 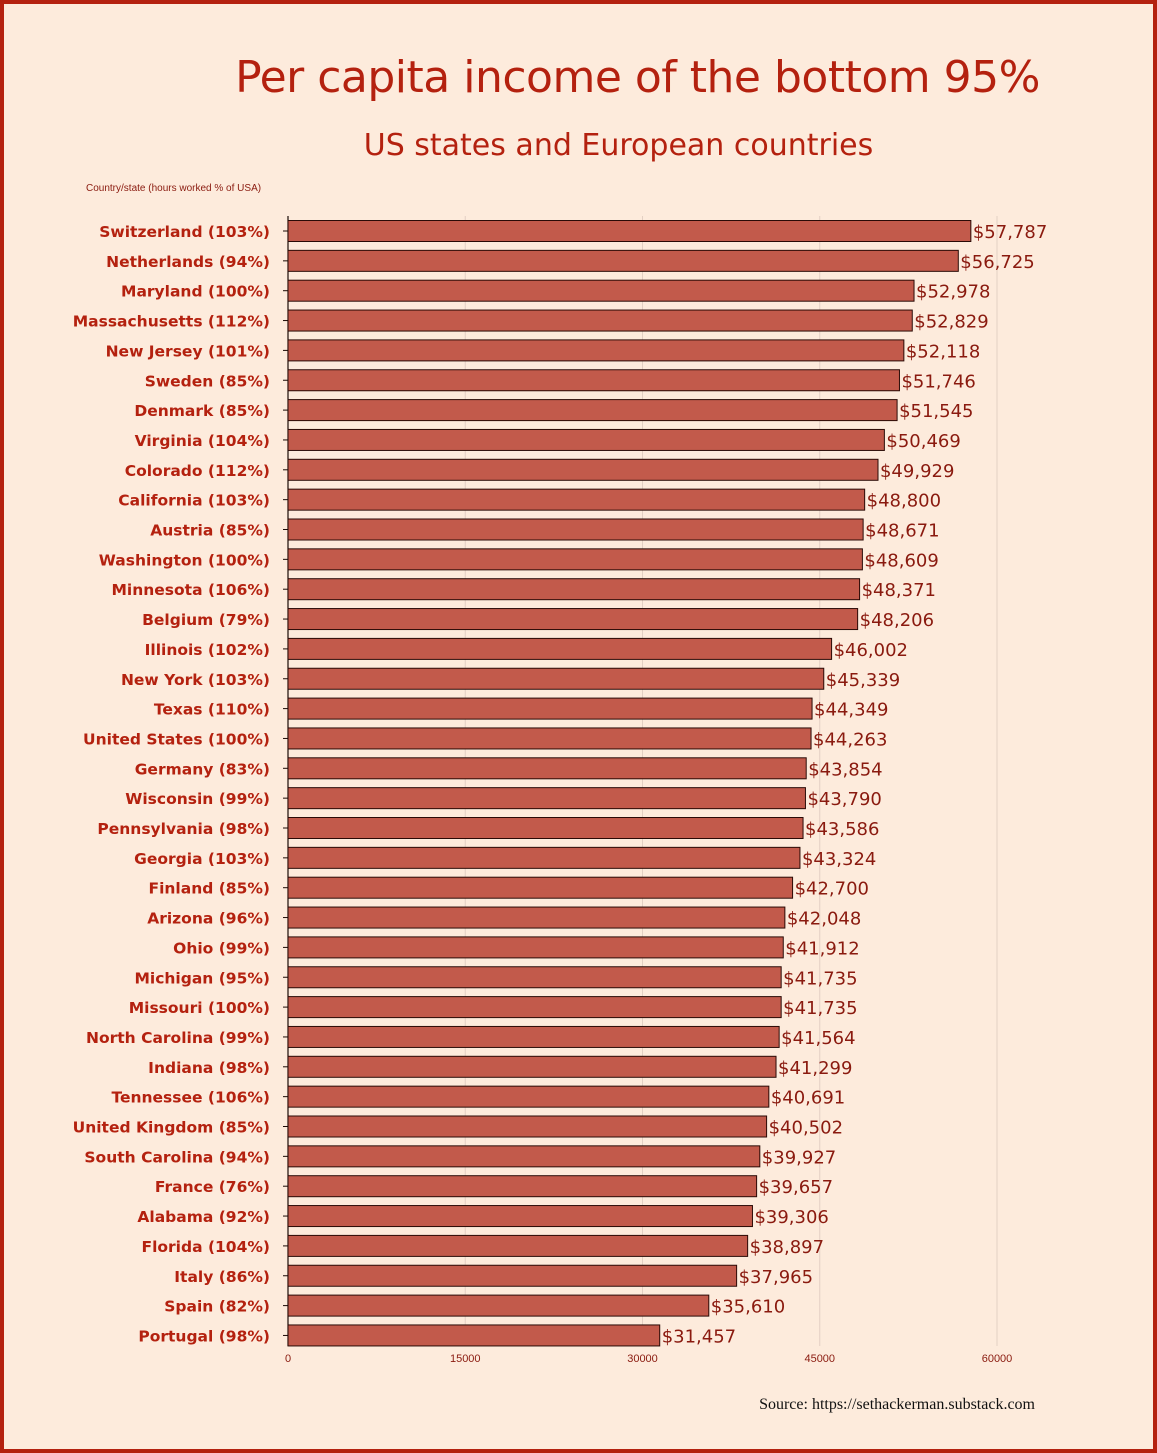 I want to click on value-label: $39,927, so click(x=799, y=1157).